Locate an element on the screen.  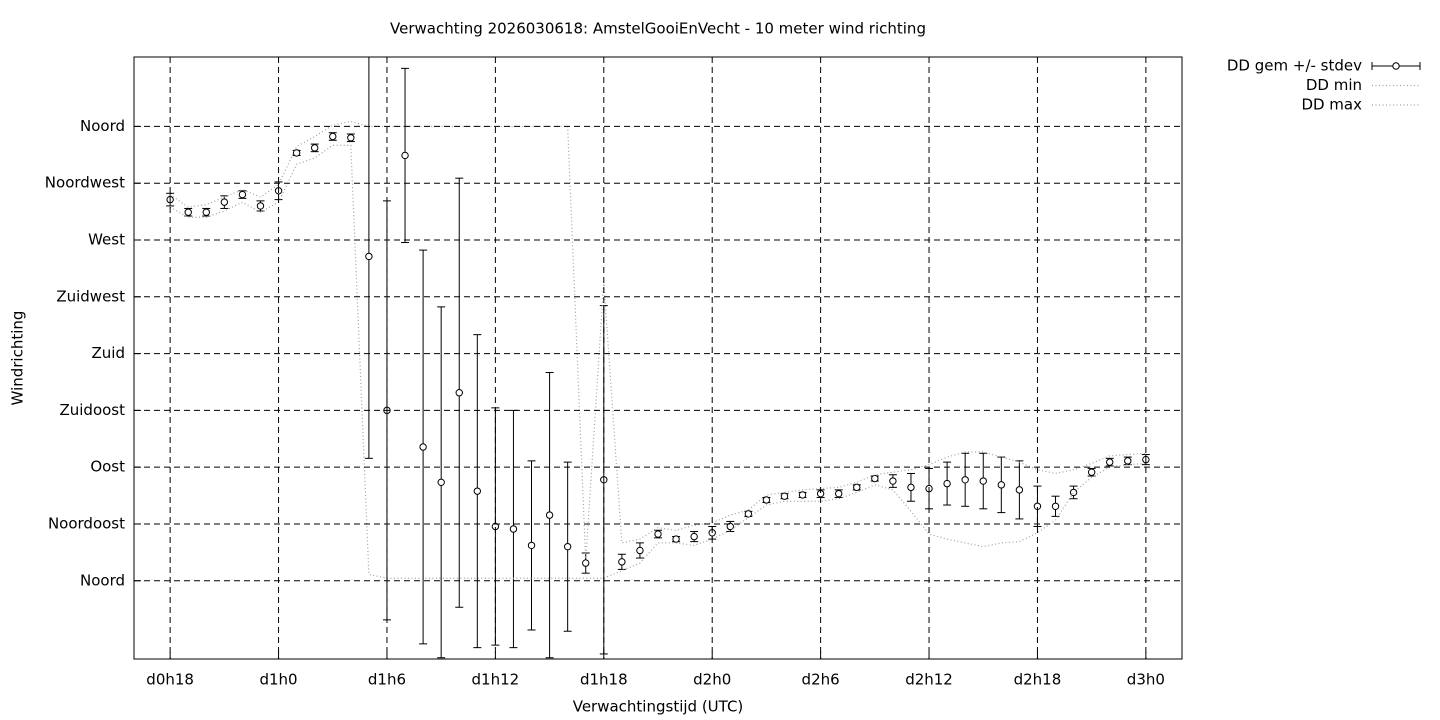
y-tick-label: Zuidwest is located at coordinates (90, 296).